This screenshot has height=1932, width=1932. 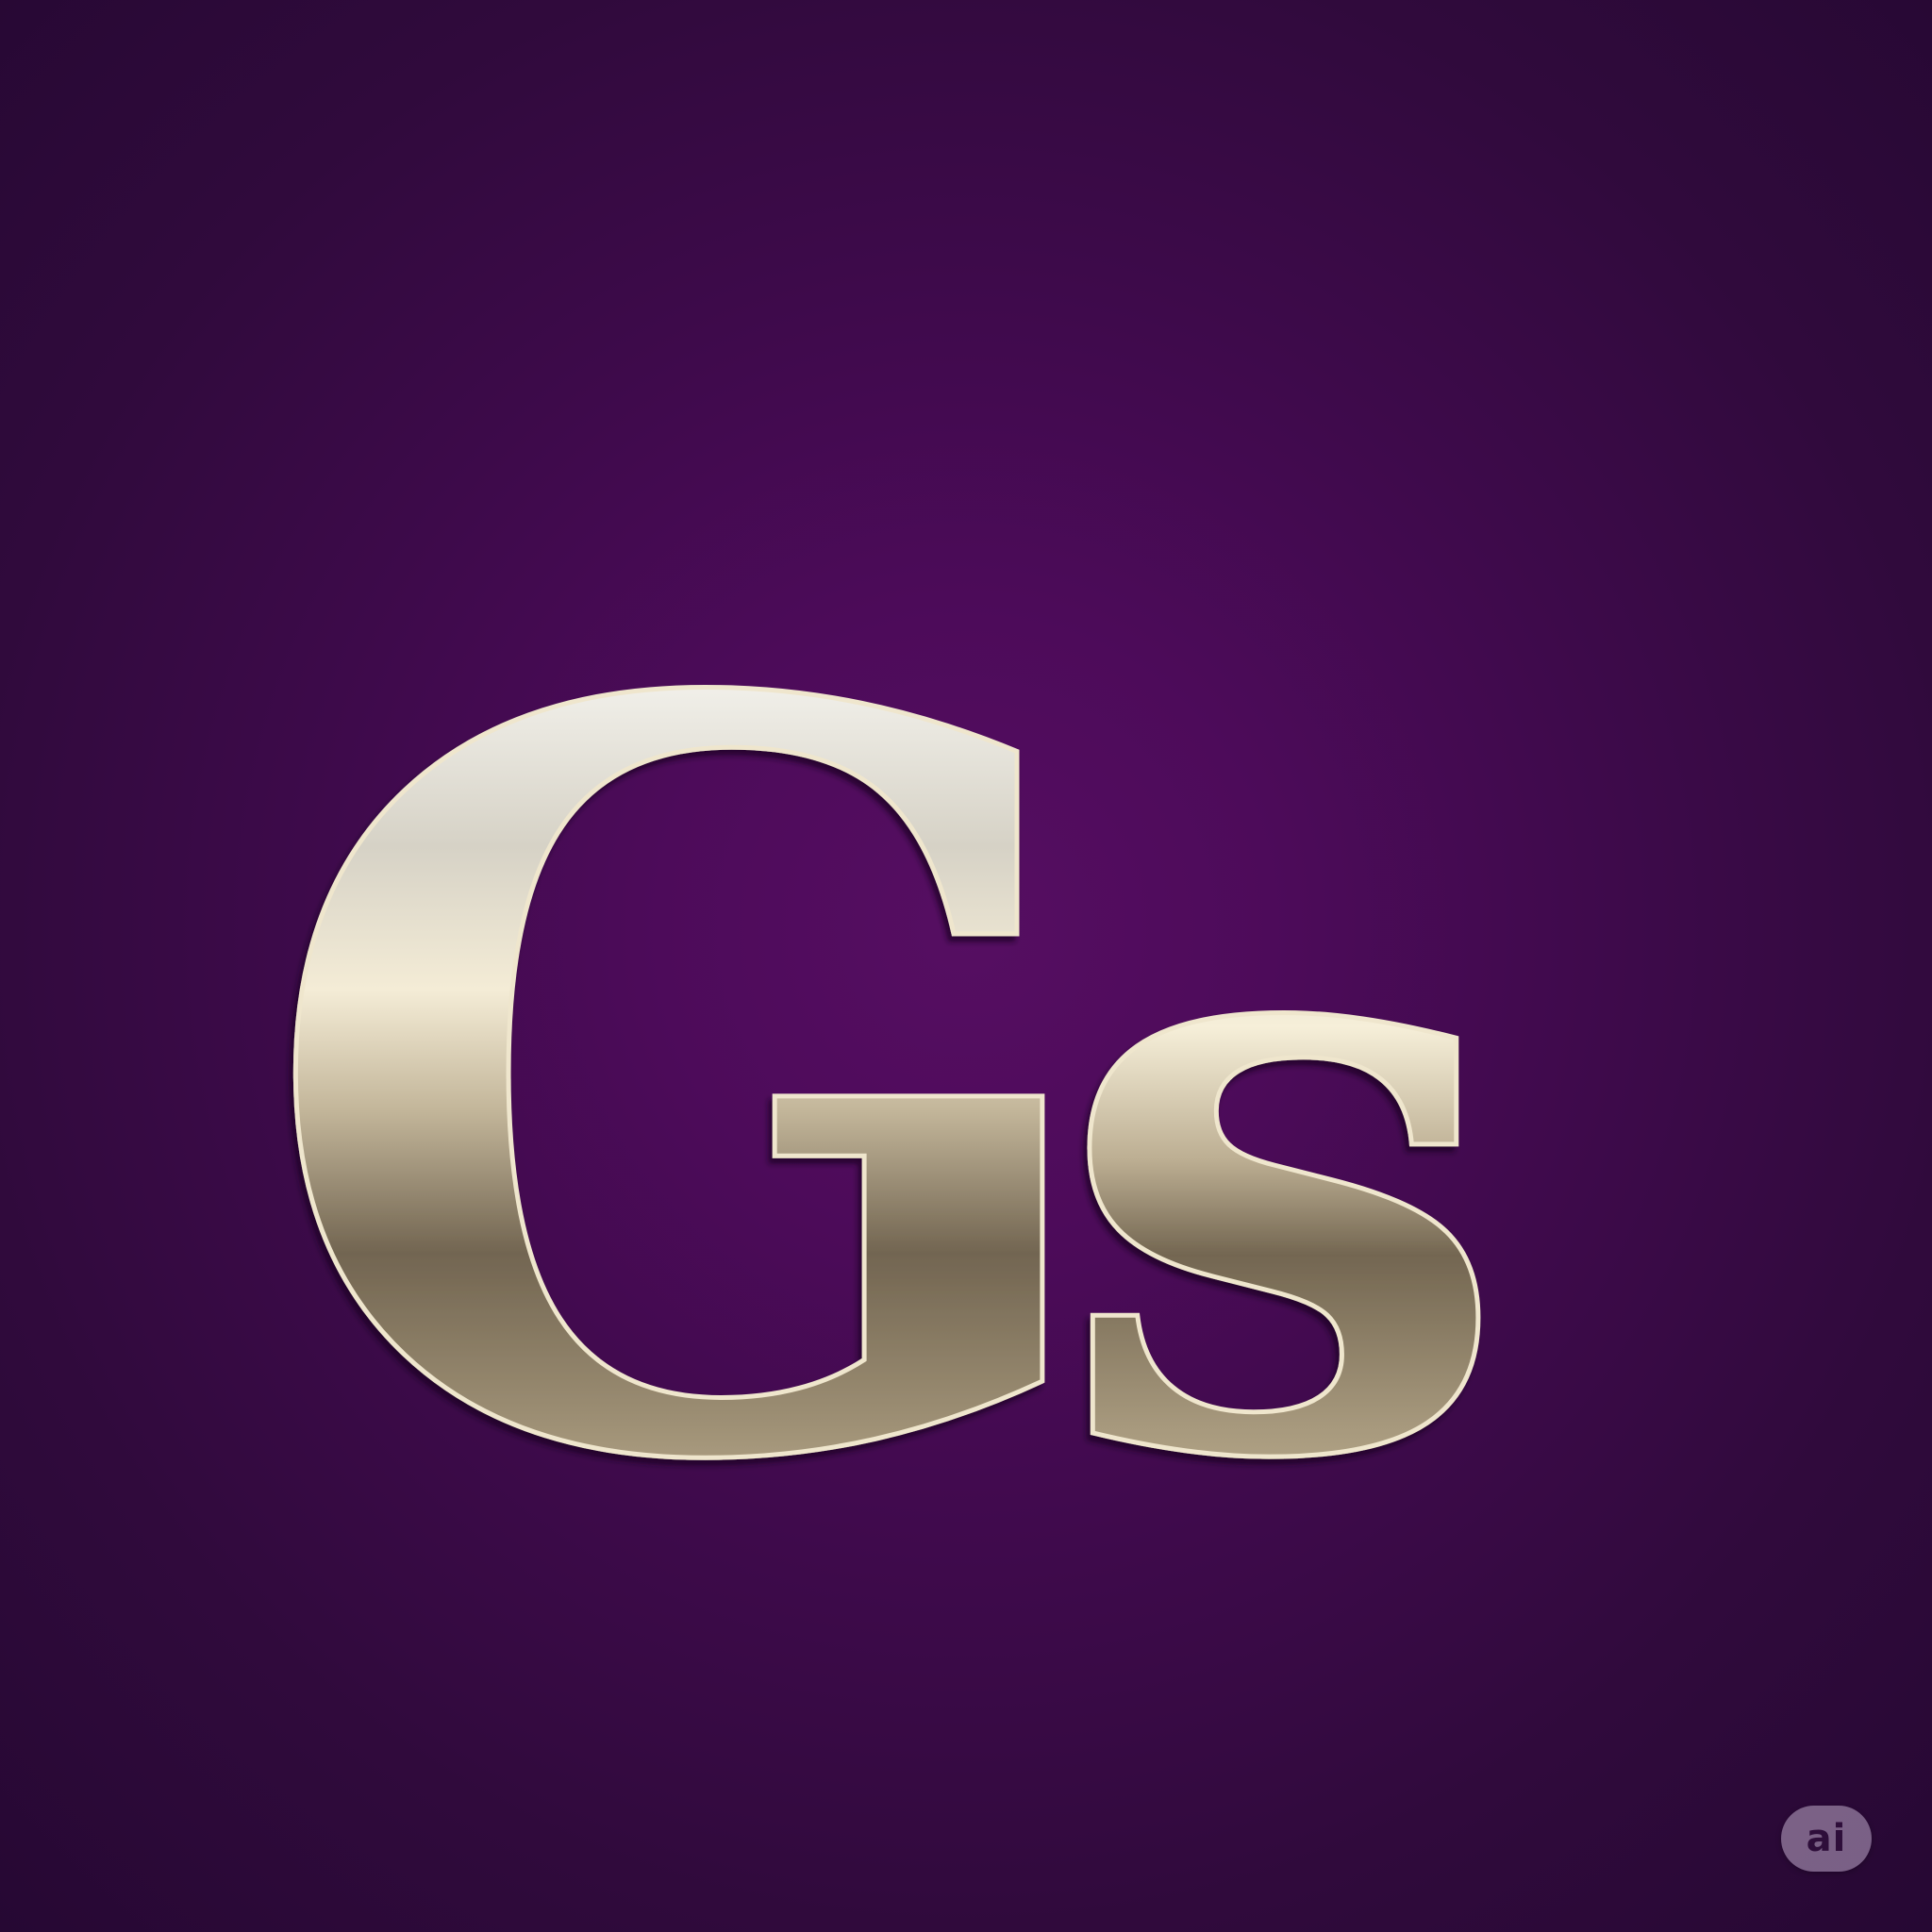 I want to click on ai-badge-label: ai, so click(x=1826, y=1839).